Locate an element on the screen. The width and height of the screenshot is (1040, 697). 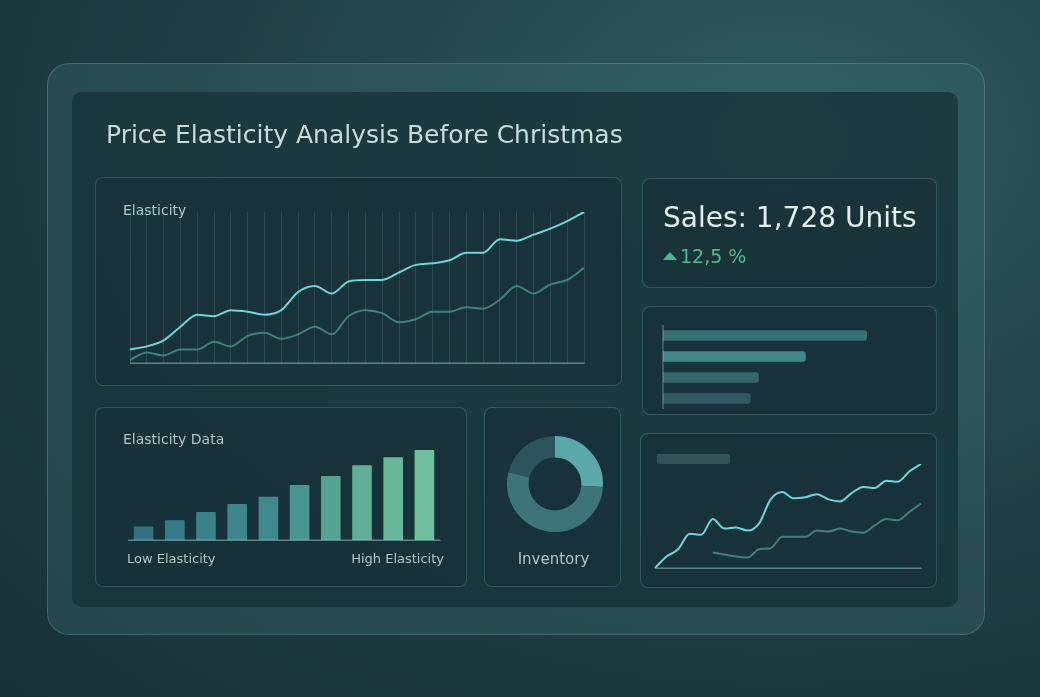
text: 12,5 % is located at coordinates (713, 256).